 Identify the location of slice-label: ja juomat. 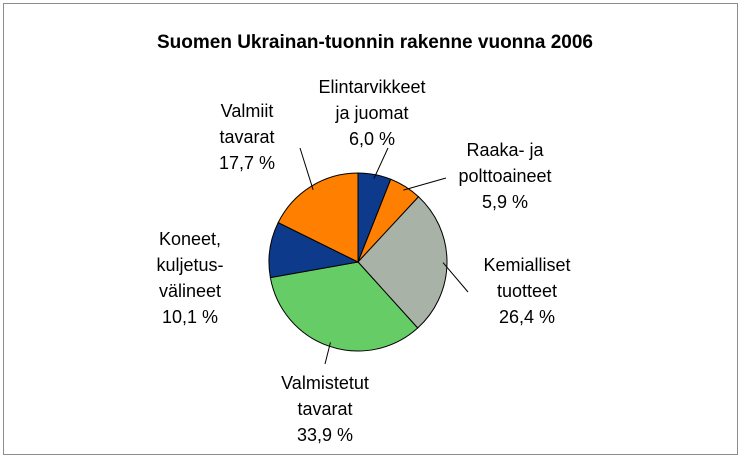
(371, 113).